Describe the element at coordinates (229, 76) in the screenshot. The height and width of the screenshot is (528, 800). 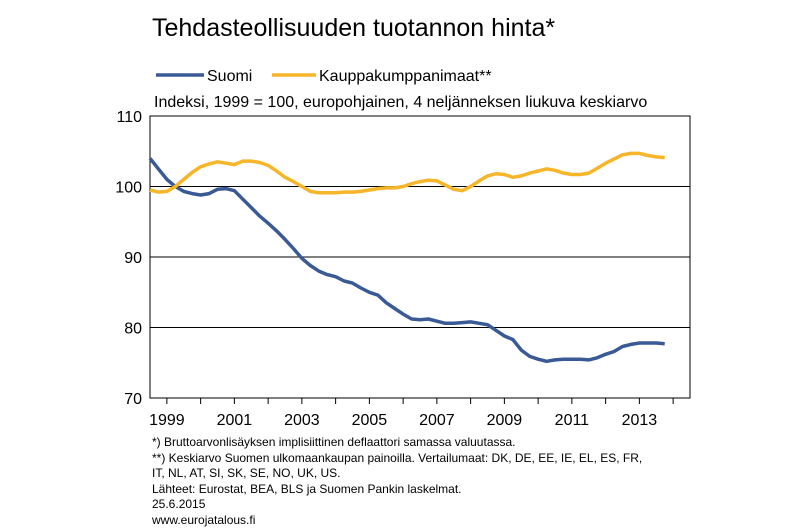
I see `legend-label-suomi: Suomi` at that location.